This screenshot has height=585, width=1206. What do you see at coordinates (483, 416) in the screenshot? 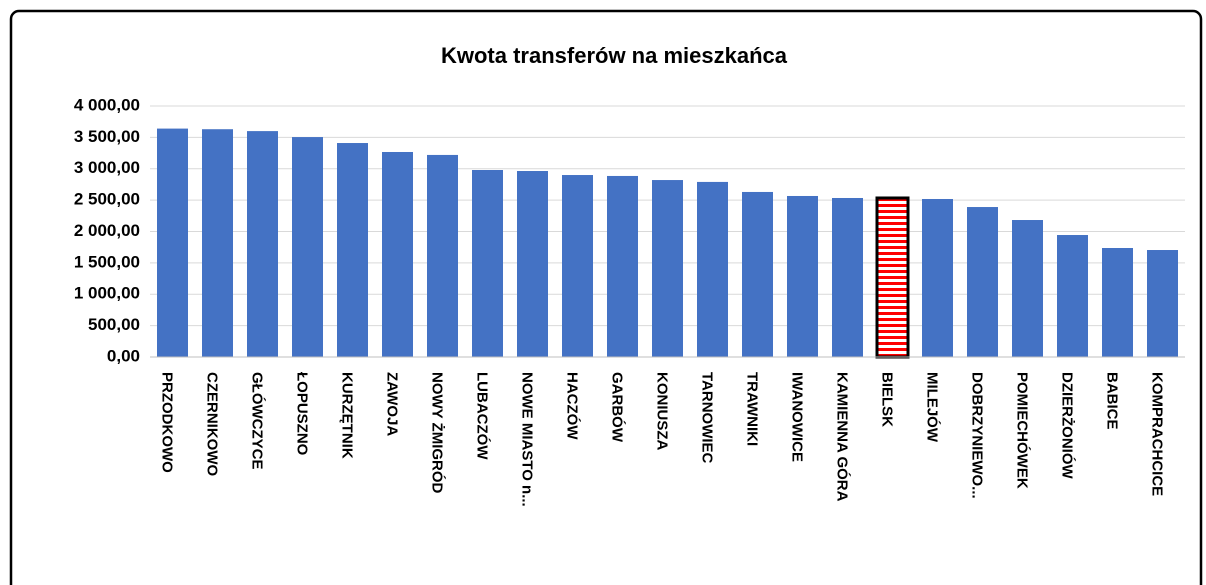
I see `x-tick-label: LUBACZÓW` at bounding box center [483, 416].